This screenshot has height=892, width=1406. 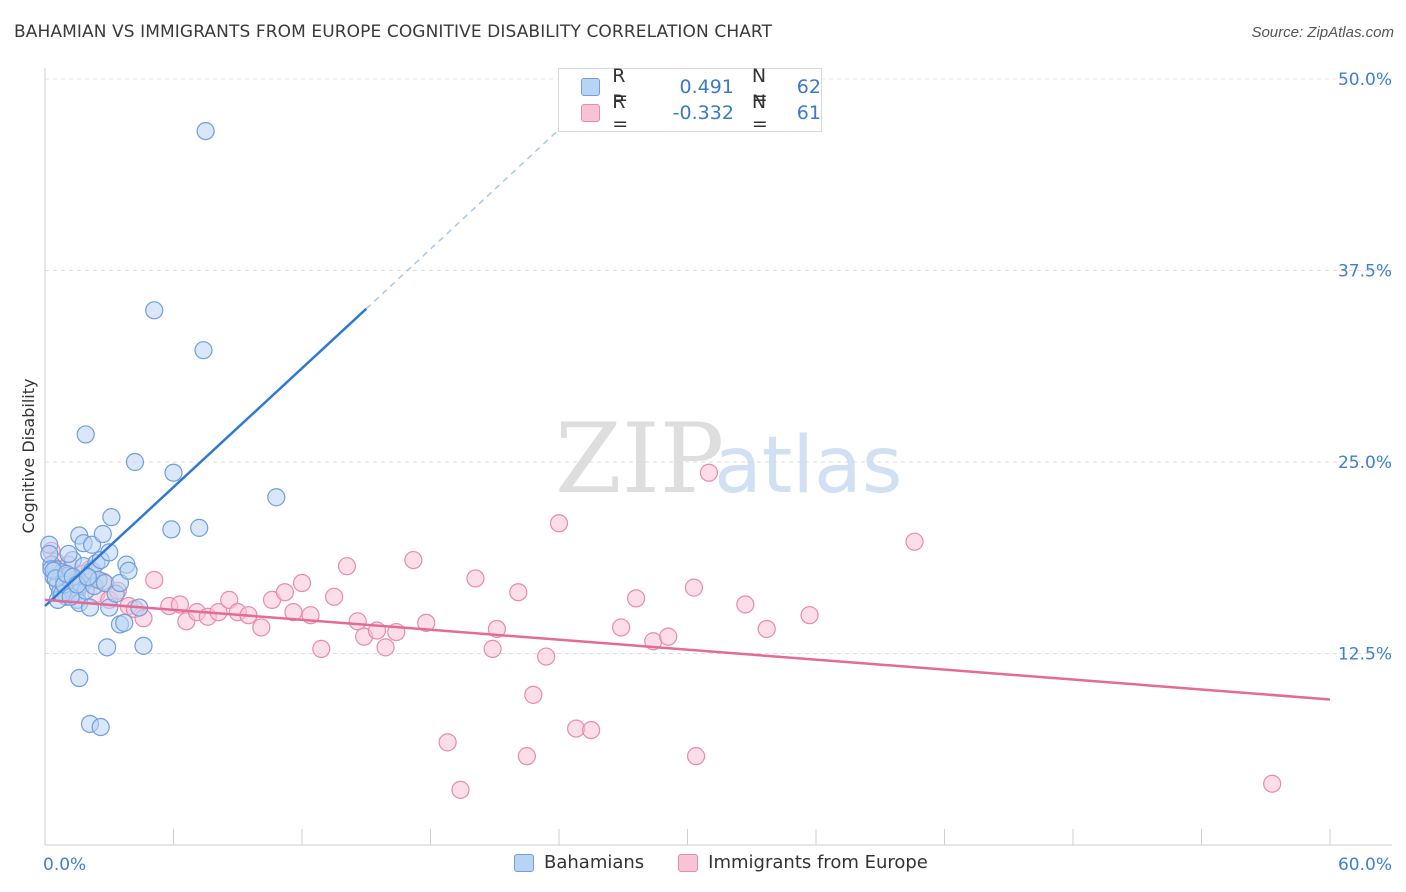 I want to click on correlation-legend: R = 0.491 N = 62 R = -0.332 N = 61, so click(x=690, y=100).